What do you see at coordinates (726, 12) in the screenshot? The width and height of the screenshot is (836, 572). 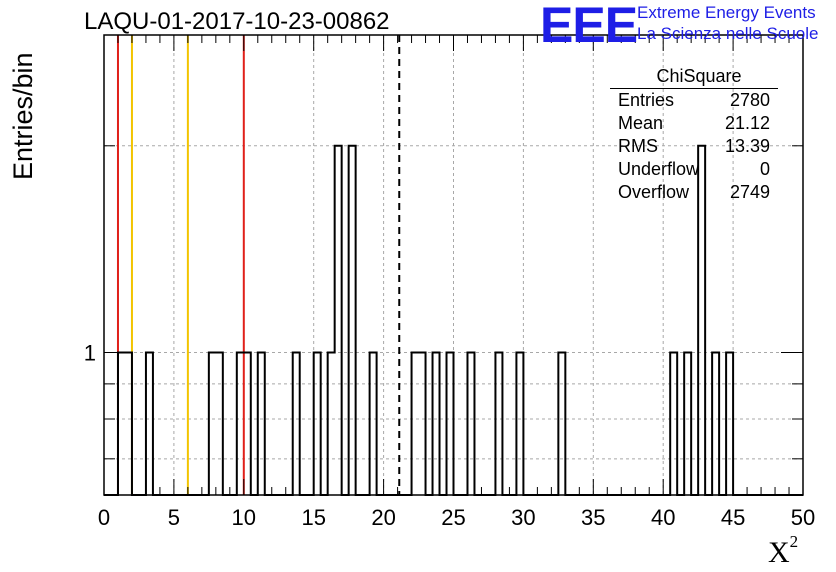 I see `logo-line-1: Extreme Energy Events` at bounding box center [726, 12].